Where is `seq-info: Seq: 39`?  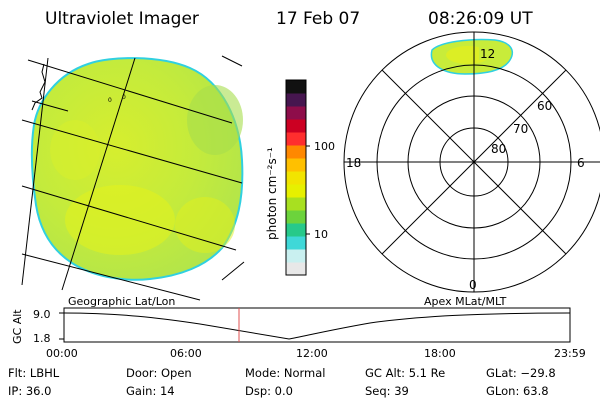
seq-info: Seq: 39 is located at coordinates (387, 391).